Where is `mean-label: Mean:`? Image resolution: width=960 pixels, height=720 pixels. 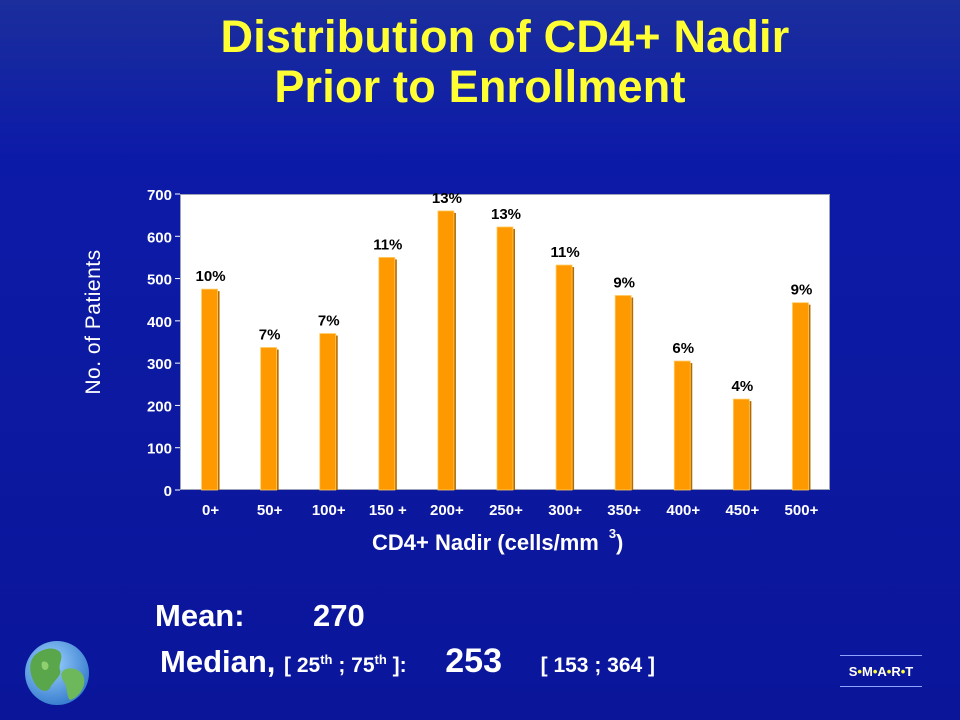
mean-label: Mean: is located at coordinates (200, 615).